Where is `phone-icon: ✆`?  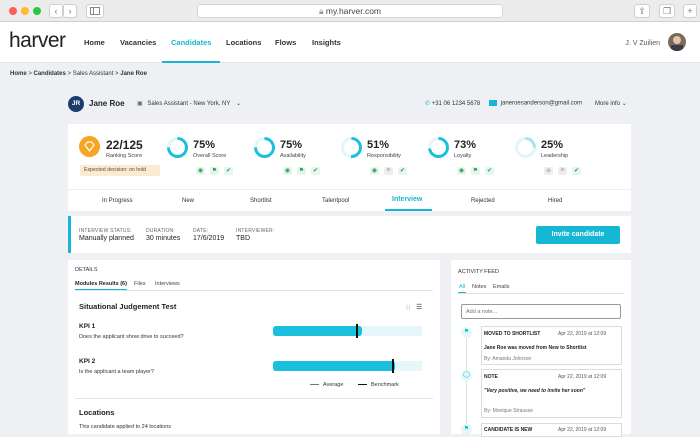 phone-icon: ✆ is located at coordinates (428, 104).